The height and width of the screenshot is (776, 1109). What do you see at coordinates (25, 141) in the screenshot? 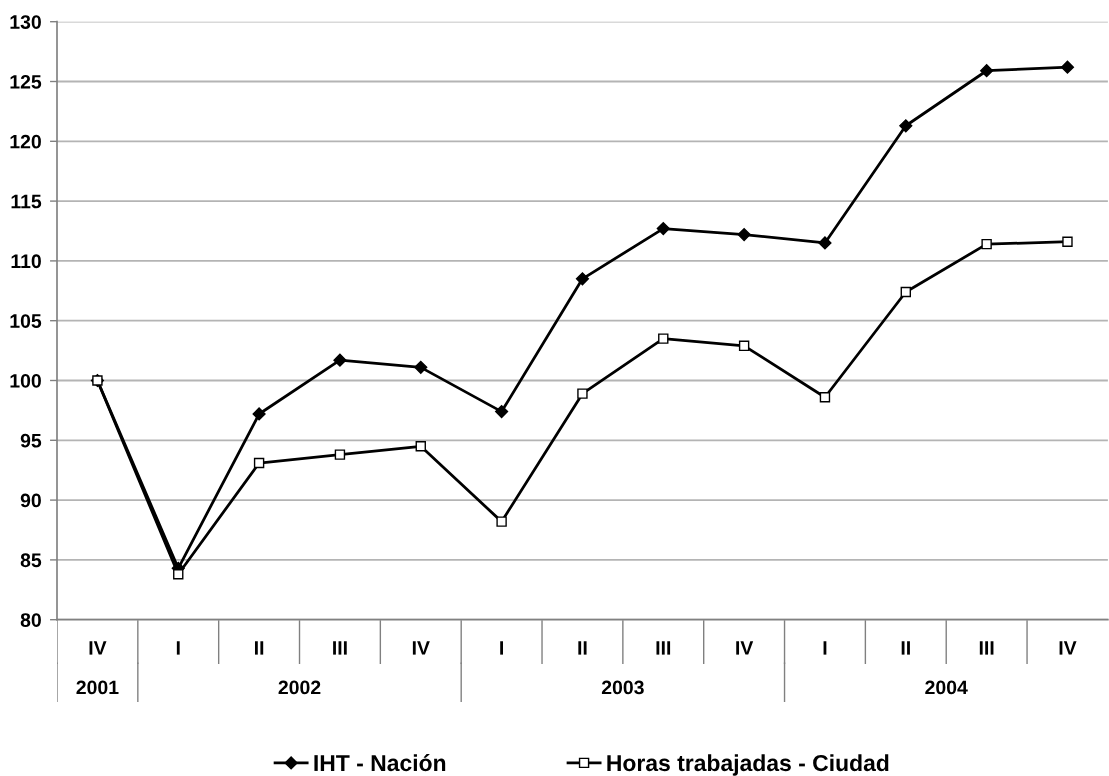
I see `y-tick-label: 120` at bounding box center [25, 141].